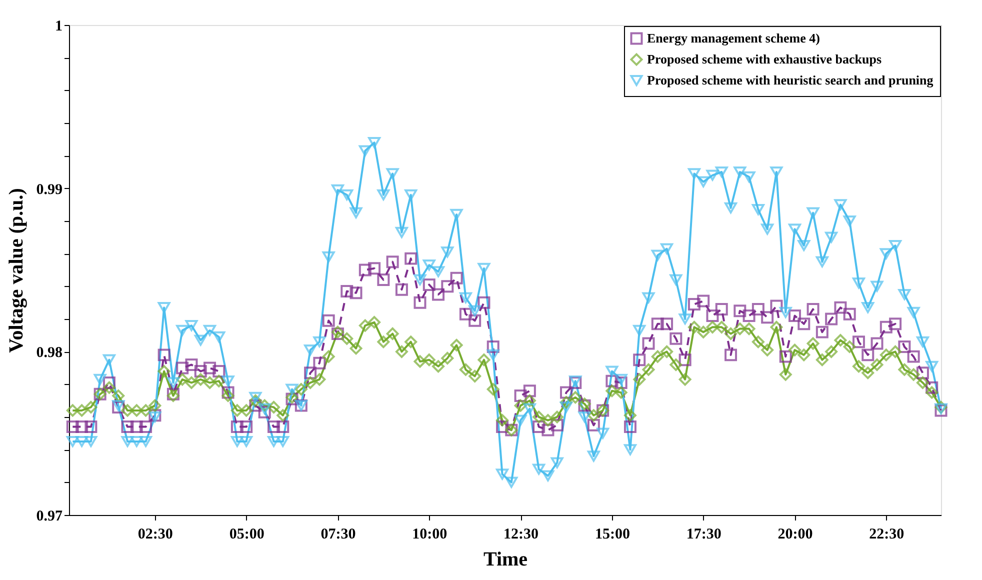 Image resolution: width=982 pixels, height=580 pixels. Describe the element at coordinates (505, 559) in the screenshot. I see `x-axis-title: Time` at that location.